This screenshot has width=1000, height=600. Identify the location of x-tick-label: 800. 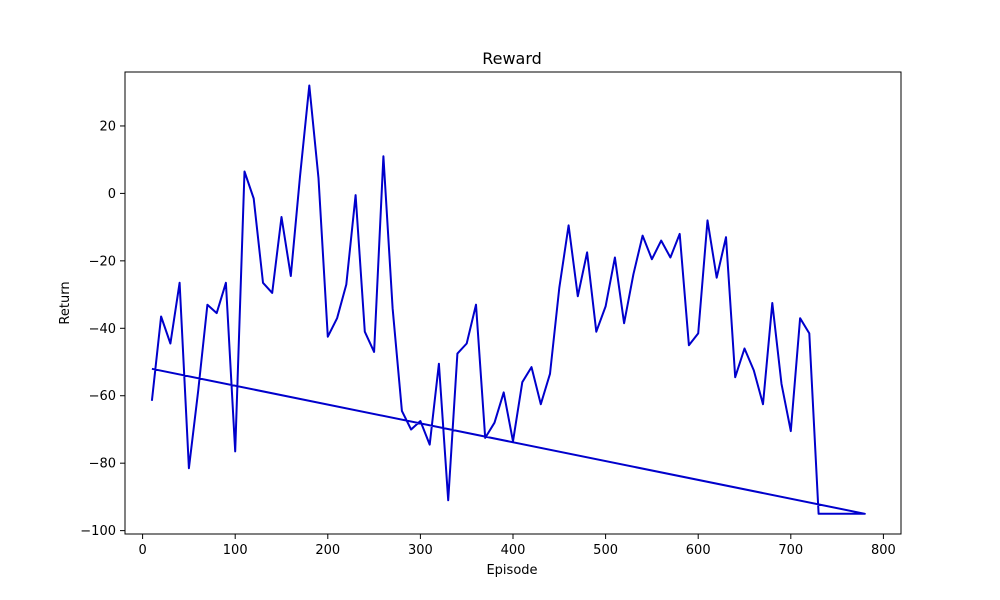
(883, 550).